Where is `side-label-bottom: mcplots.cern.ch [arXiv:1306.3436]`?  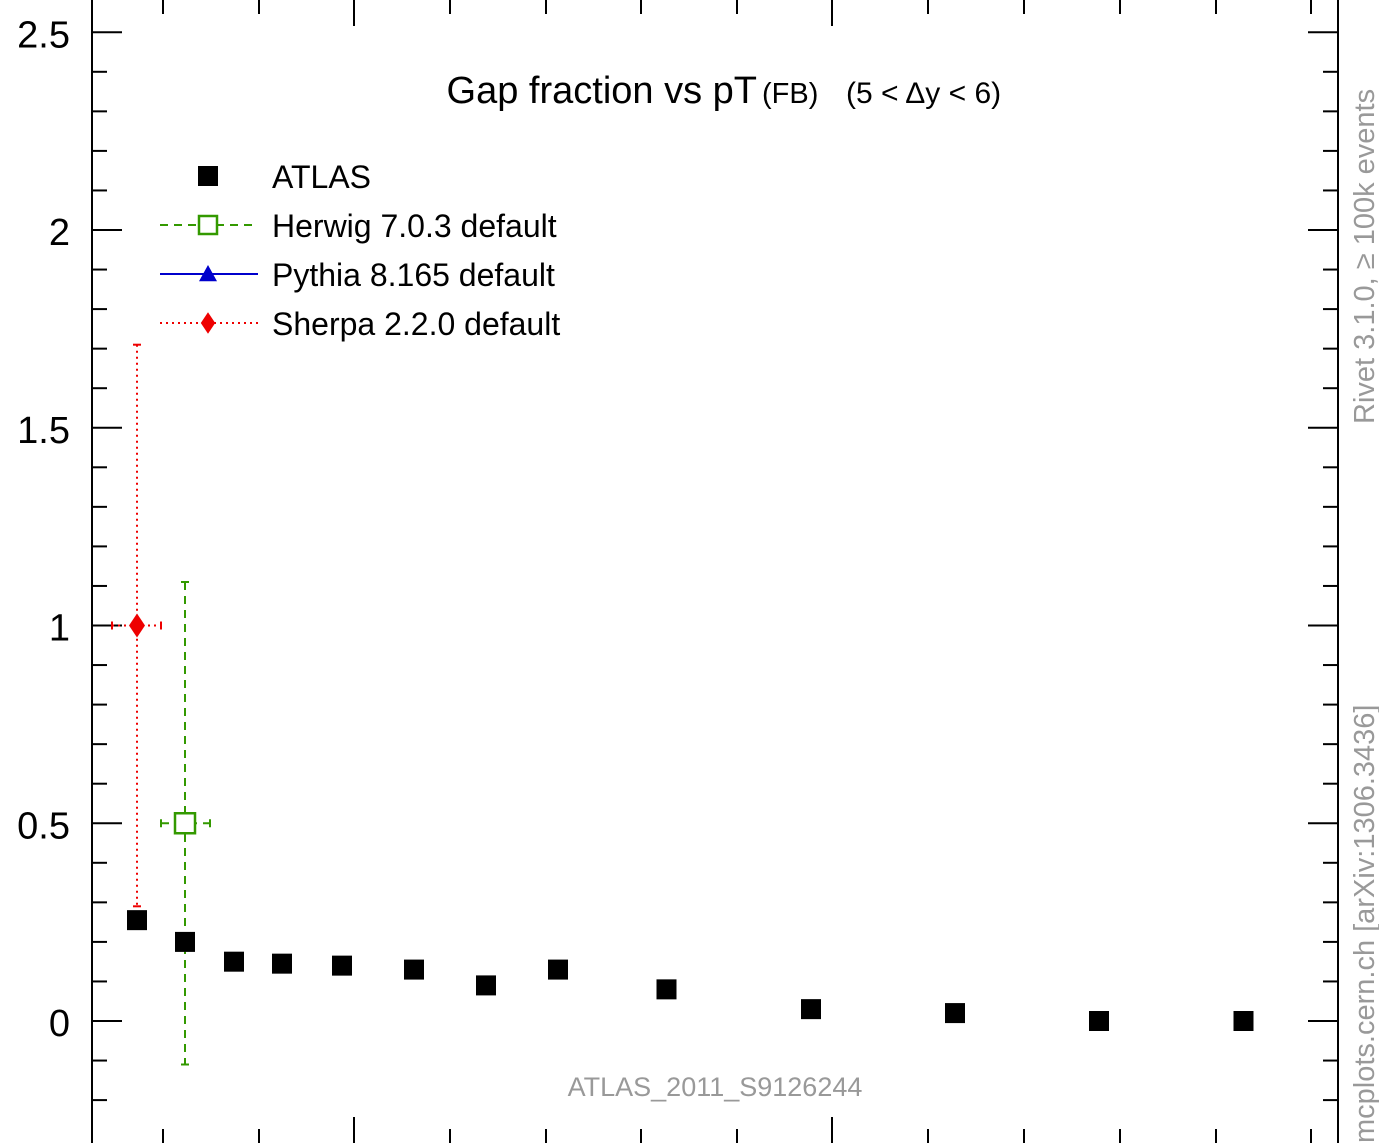
side-label-bottom: mcplots.cern.ch [arXiv:1306.3436] is located at coordinates (1364, 924).